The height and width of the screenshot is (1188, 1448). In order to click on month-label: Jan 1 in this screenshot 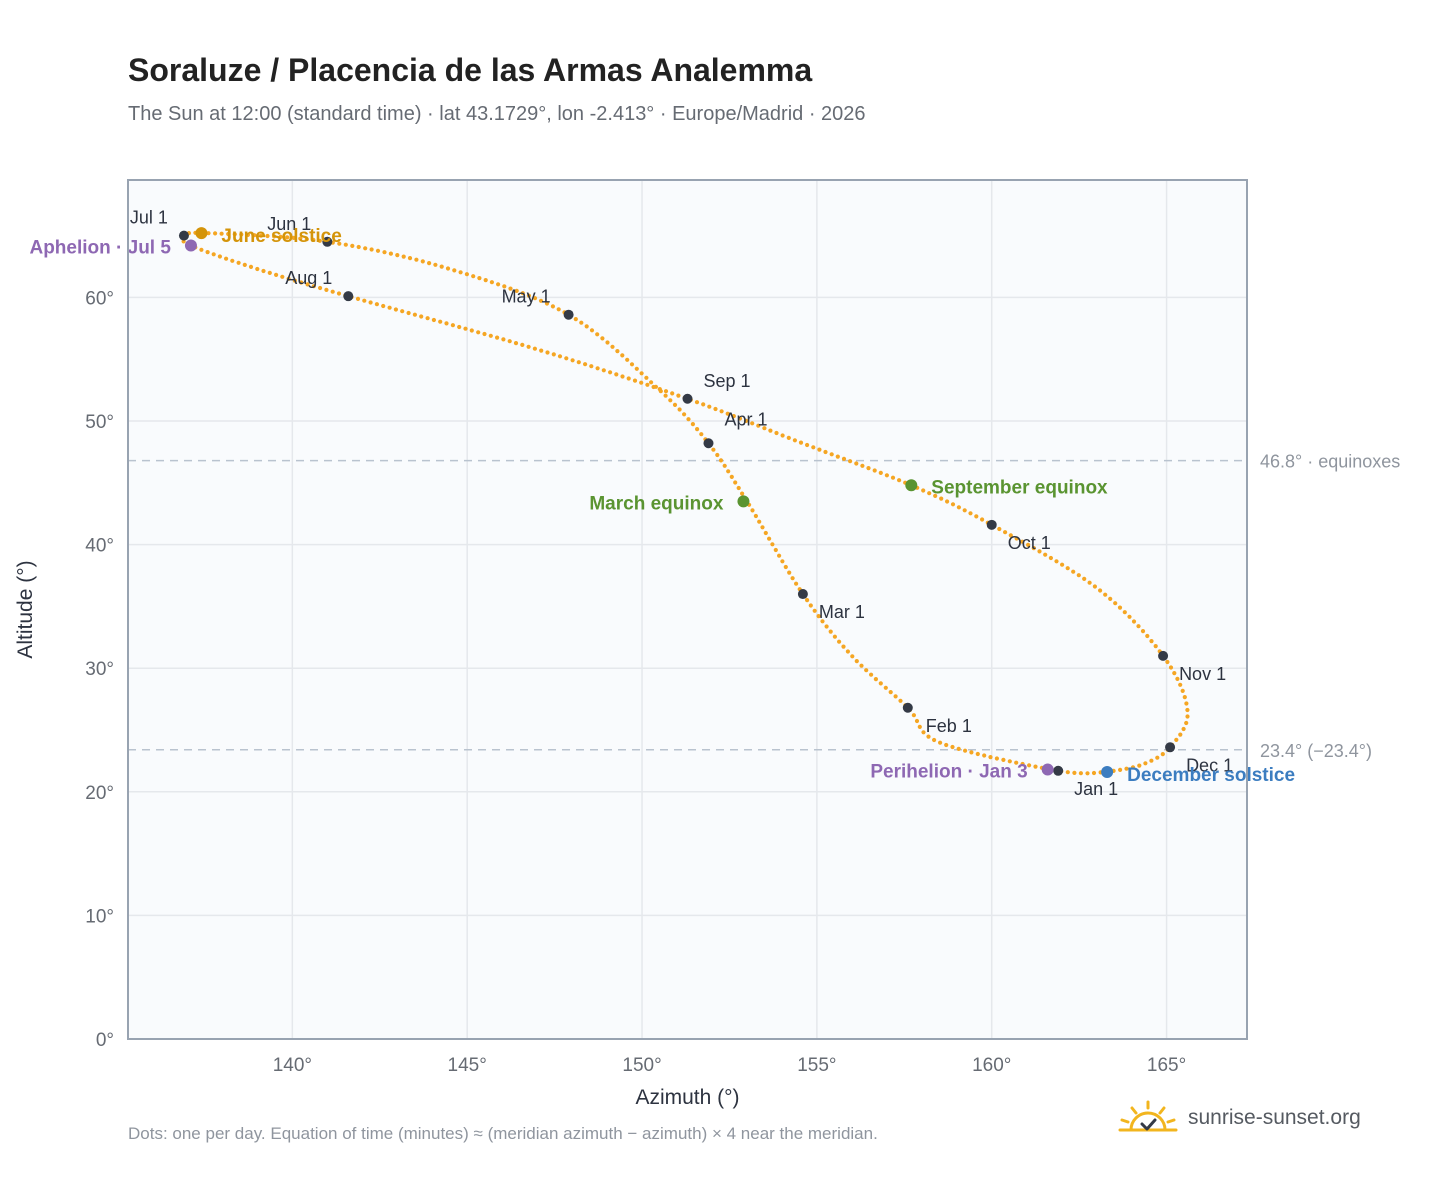, I will do `click(1096, 789)`.